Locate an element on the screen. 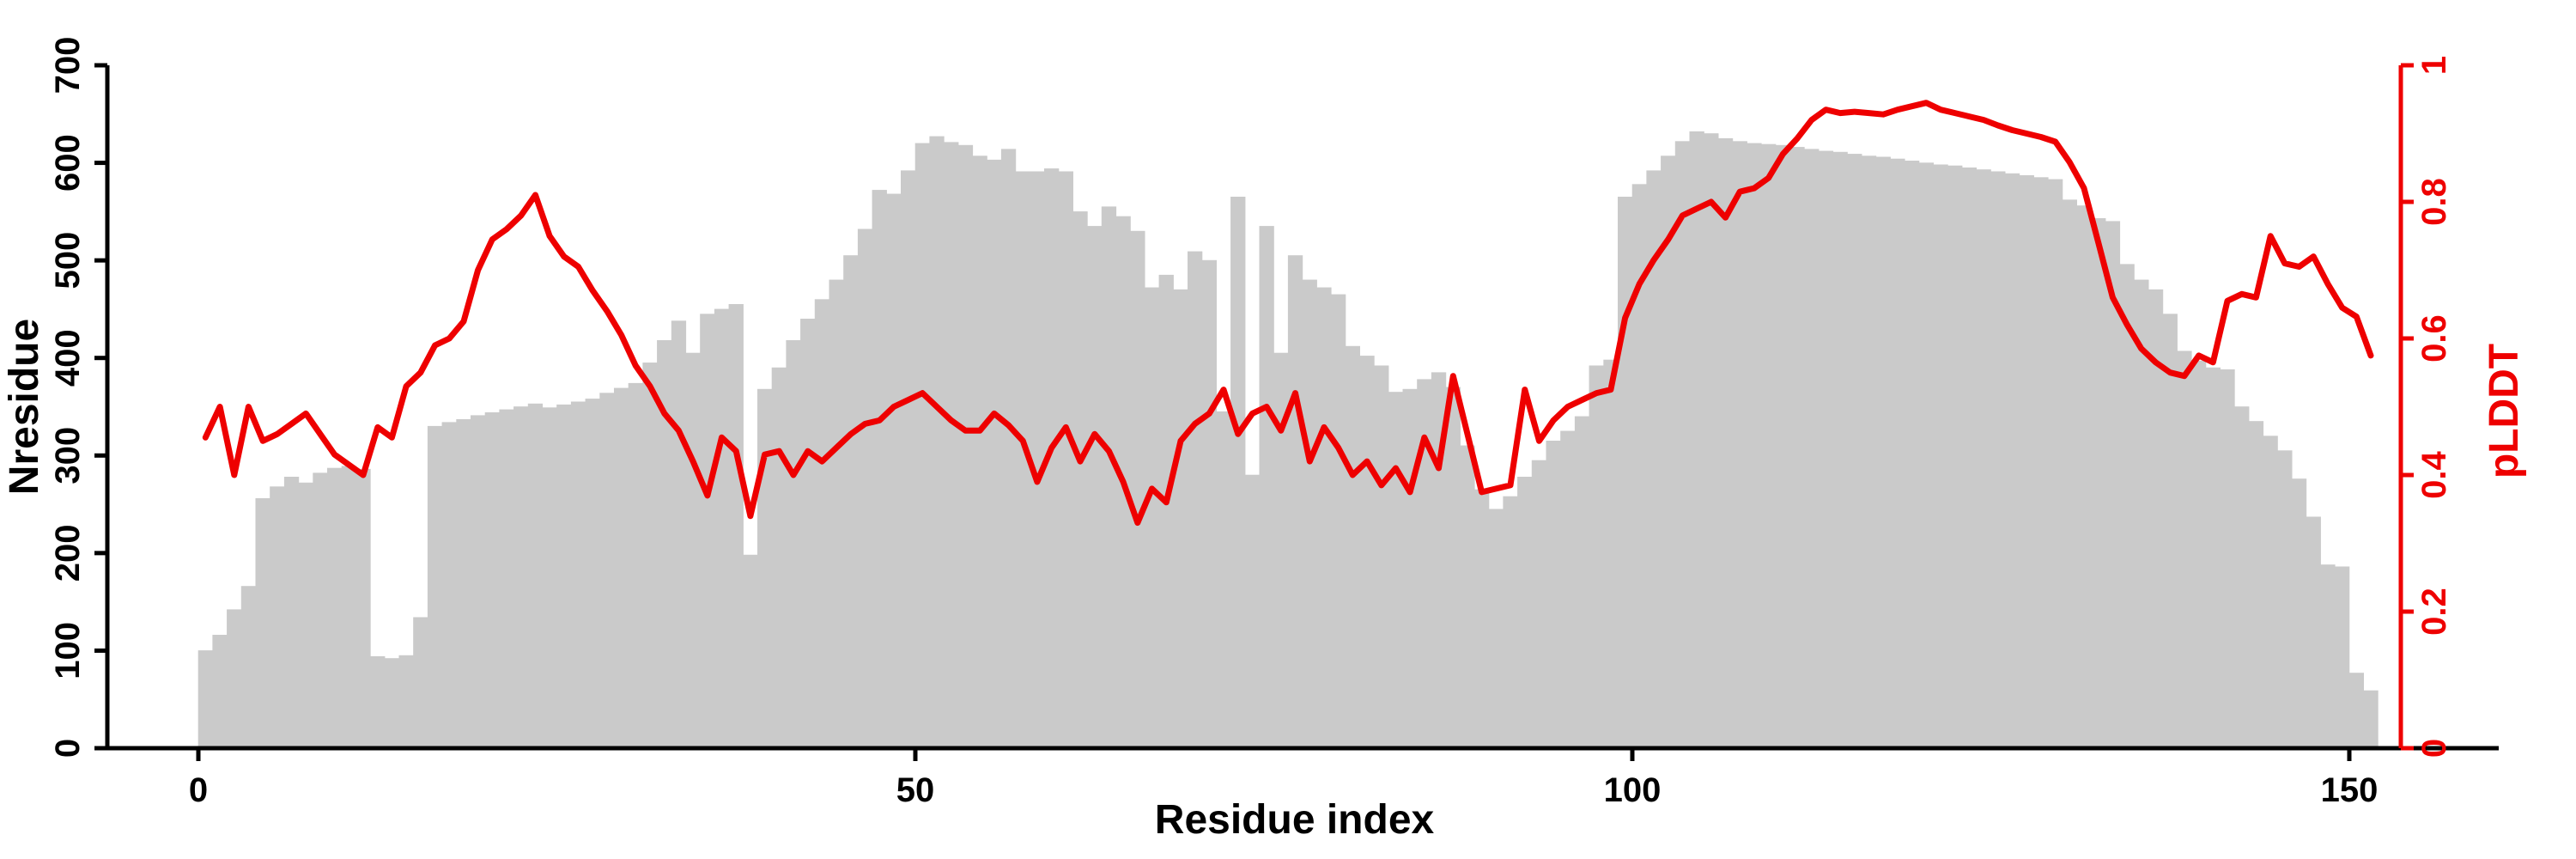 The height and width of the screenshot is (859, 2576). y-left-tick-label-500: 500 is located at coordinates (68, 260).